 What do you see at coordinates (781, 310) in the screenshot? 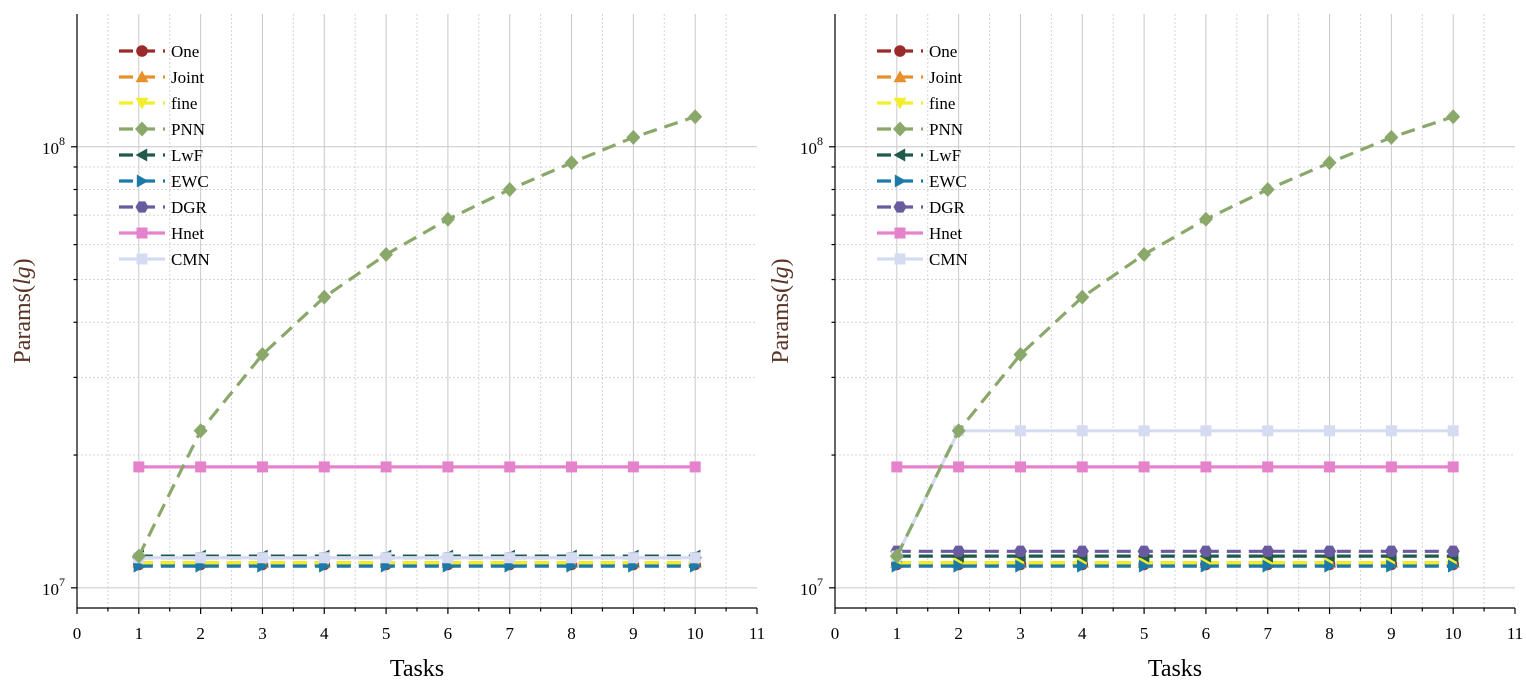
I see `y-axis-title: Params(lg)` at bounding box center [781, 310].